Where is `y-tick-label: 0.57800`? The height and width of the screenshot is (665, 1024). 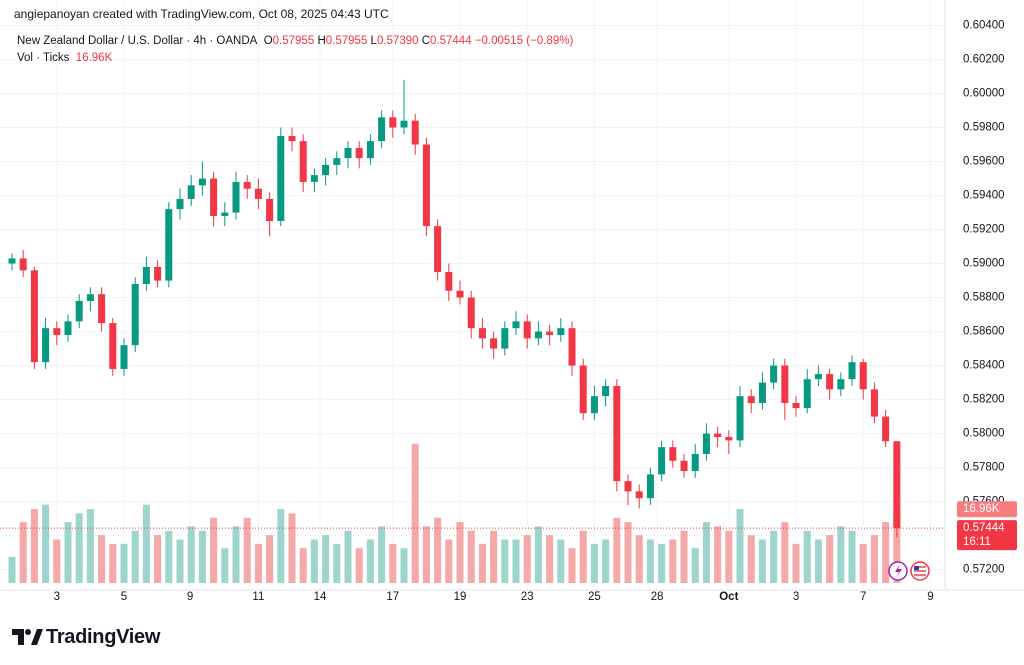 y-tick-label: 0.57800 is located at coordinates (984, 468).